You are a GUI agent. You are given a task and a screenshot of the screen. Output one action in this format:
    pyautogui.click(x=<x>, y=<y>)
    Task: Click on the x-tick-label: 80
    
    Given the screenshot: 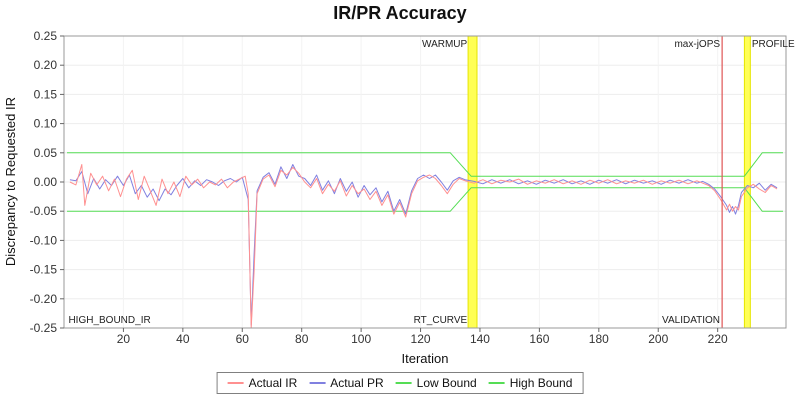 What is the action you would take?
    pyautogui.click(x=302, y=339)
    